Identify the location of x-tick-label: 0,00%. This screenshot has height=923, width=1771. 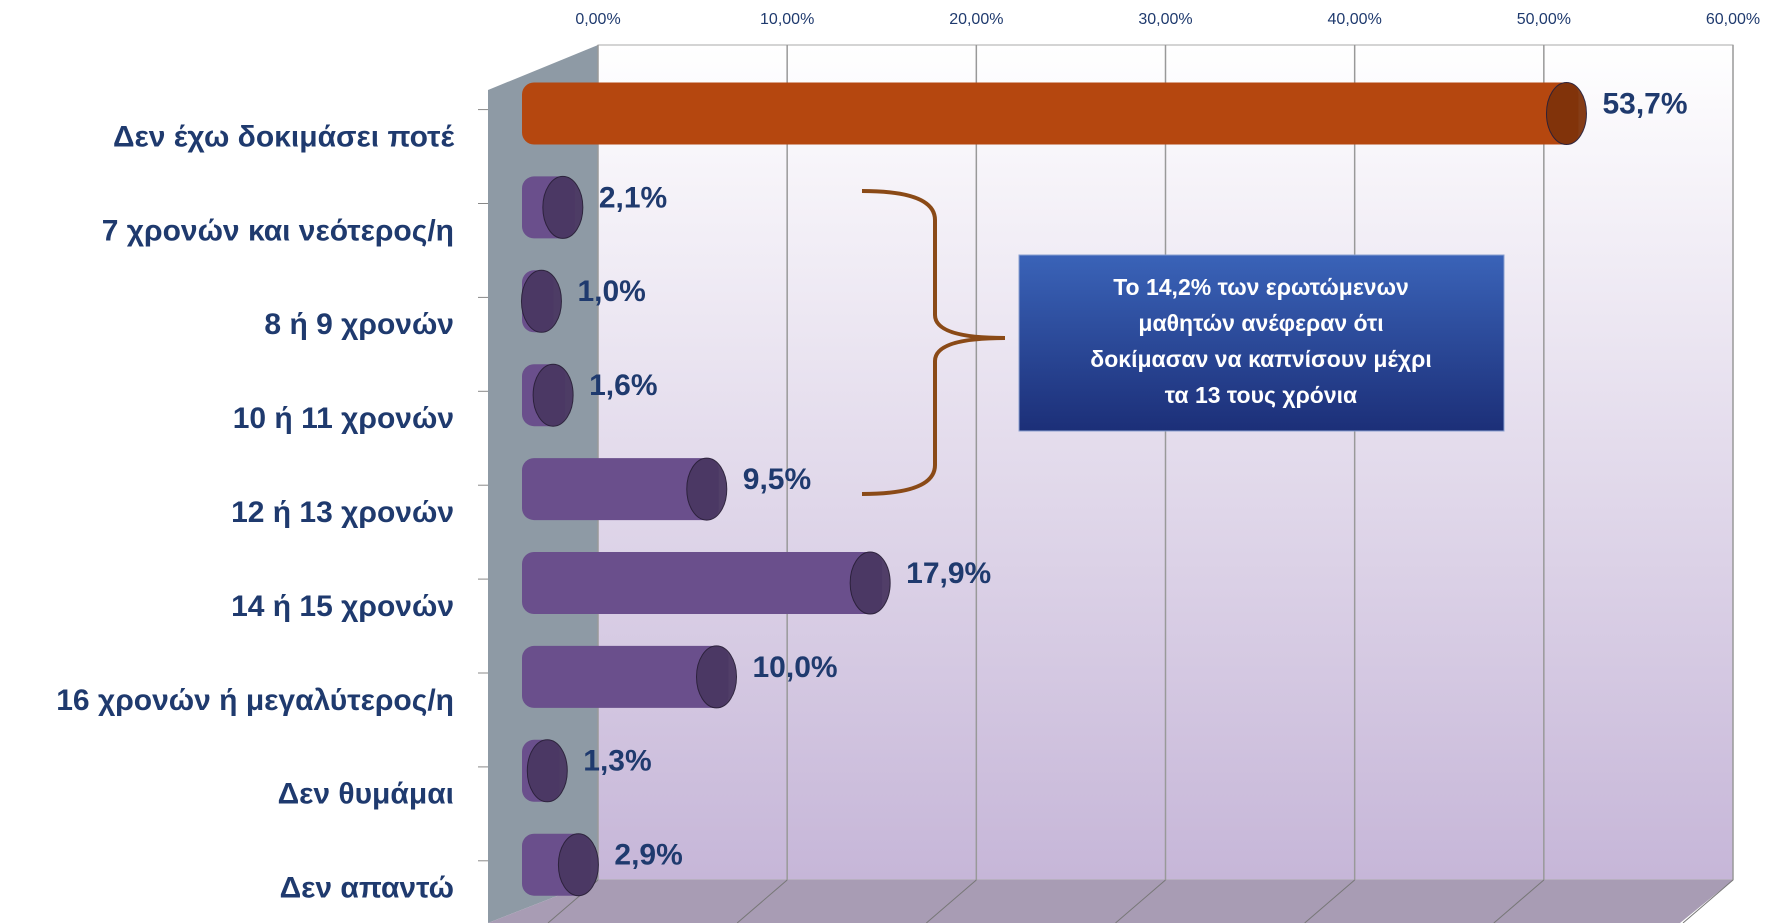
(597, 19).